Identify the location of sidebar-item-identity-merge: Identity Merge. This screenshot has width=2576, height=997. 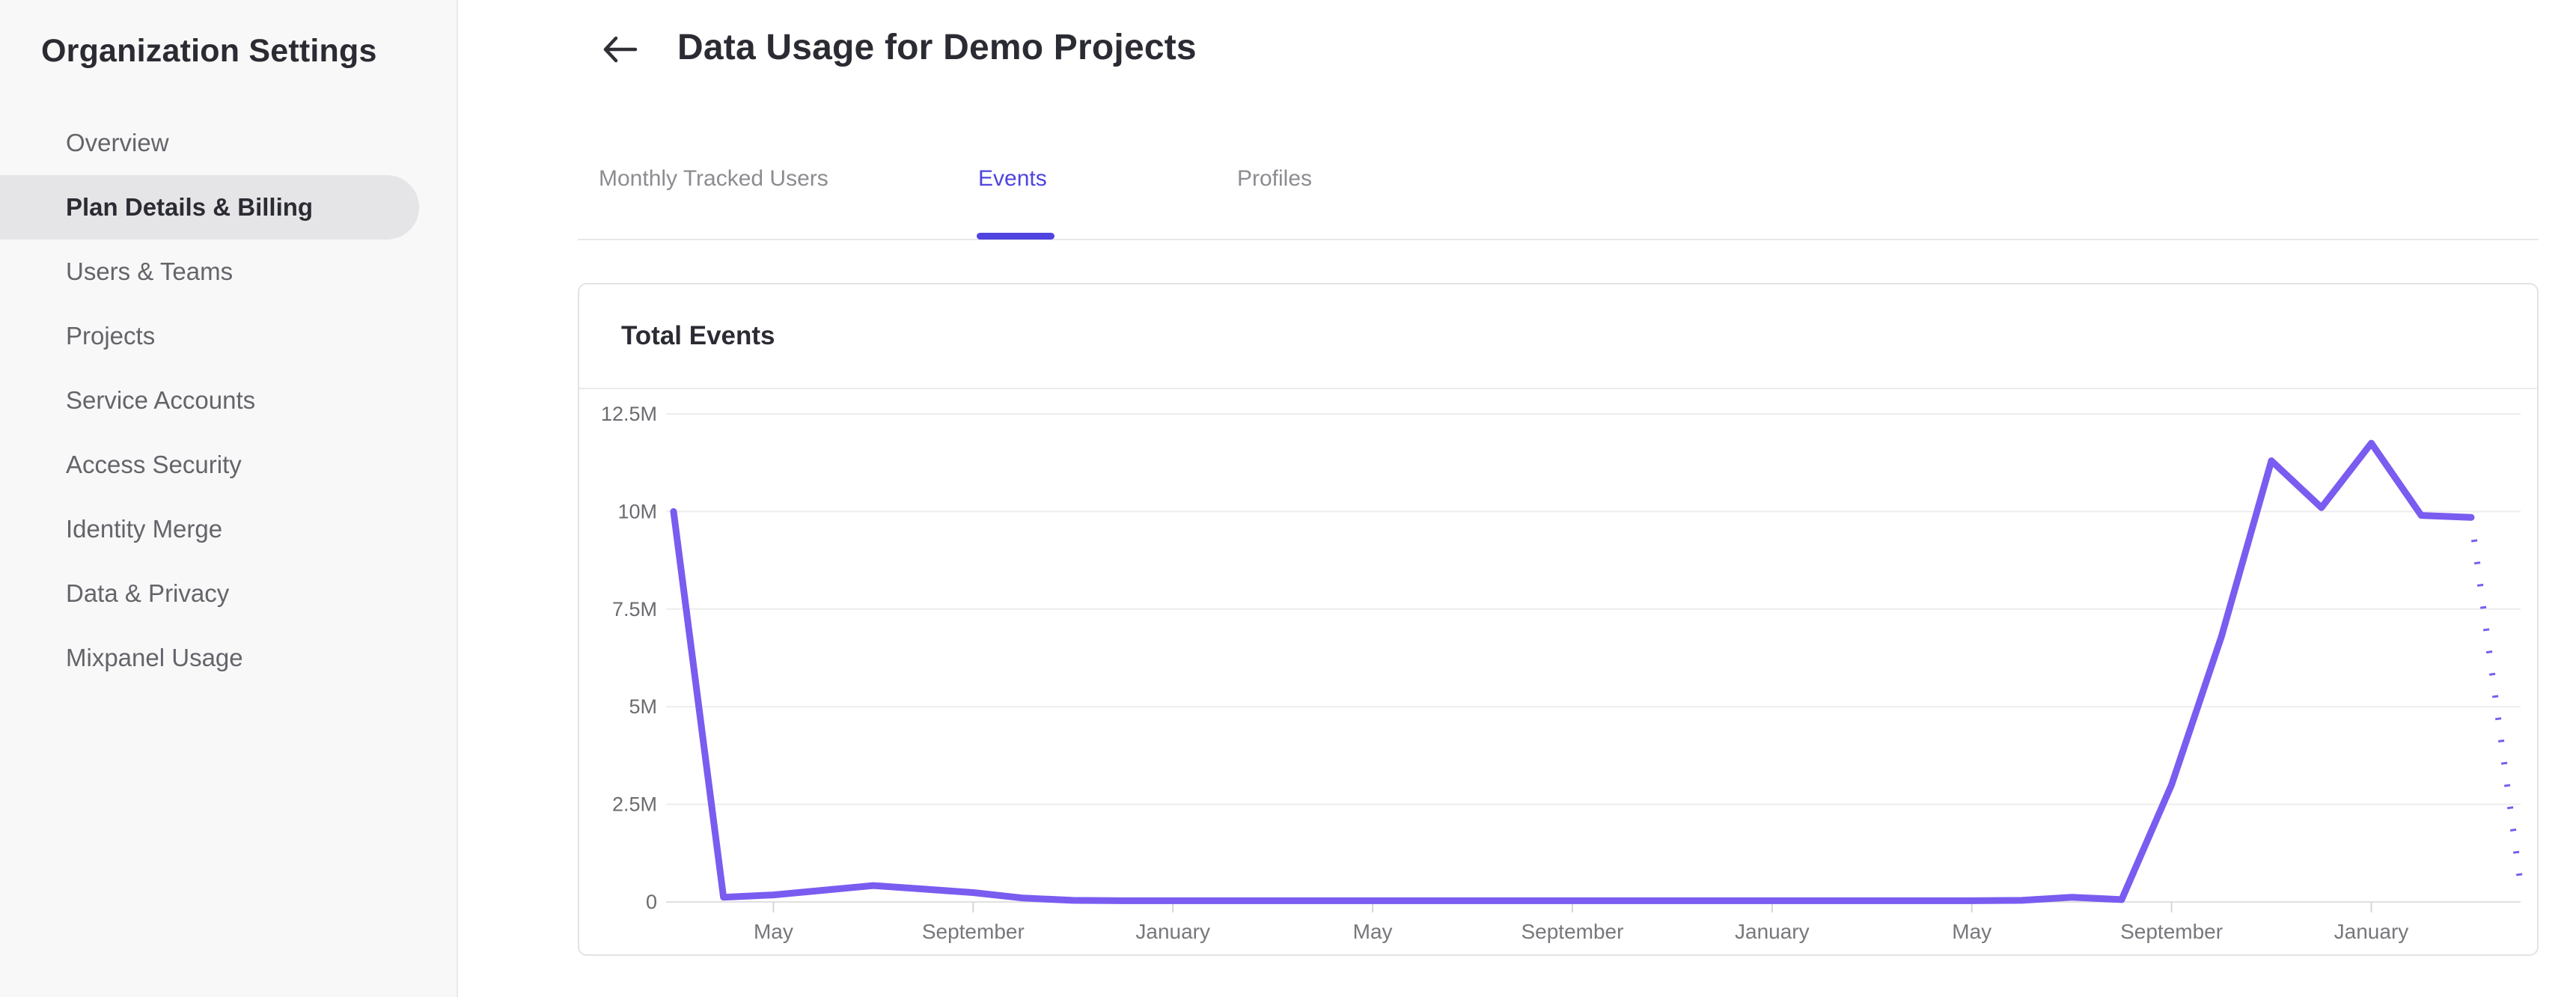
(144, 529).